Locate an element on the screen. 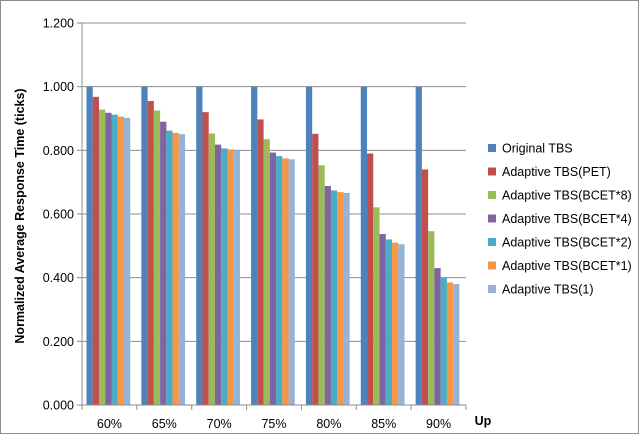 The height and width of the screenshot is (434, 639). x-tick-label: 85% is located at coordinates (383, 424).